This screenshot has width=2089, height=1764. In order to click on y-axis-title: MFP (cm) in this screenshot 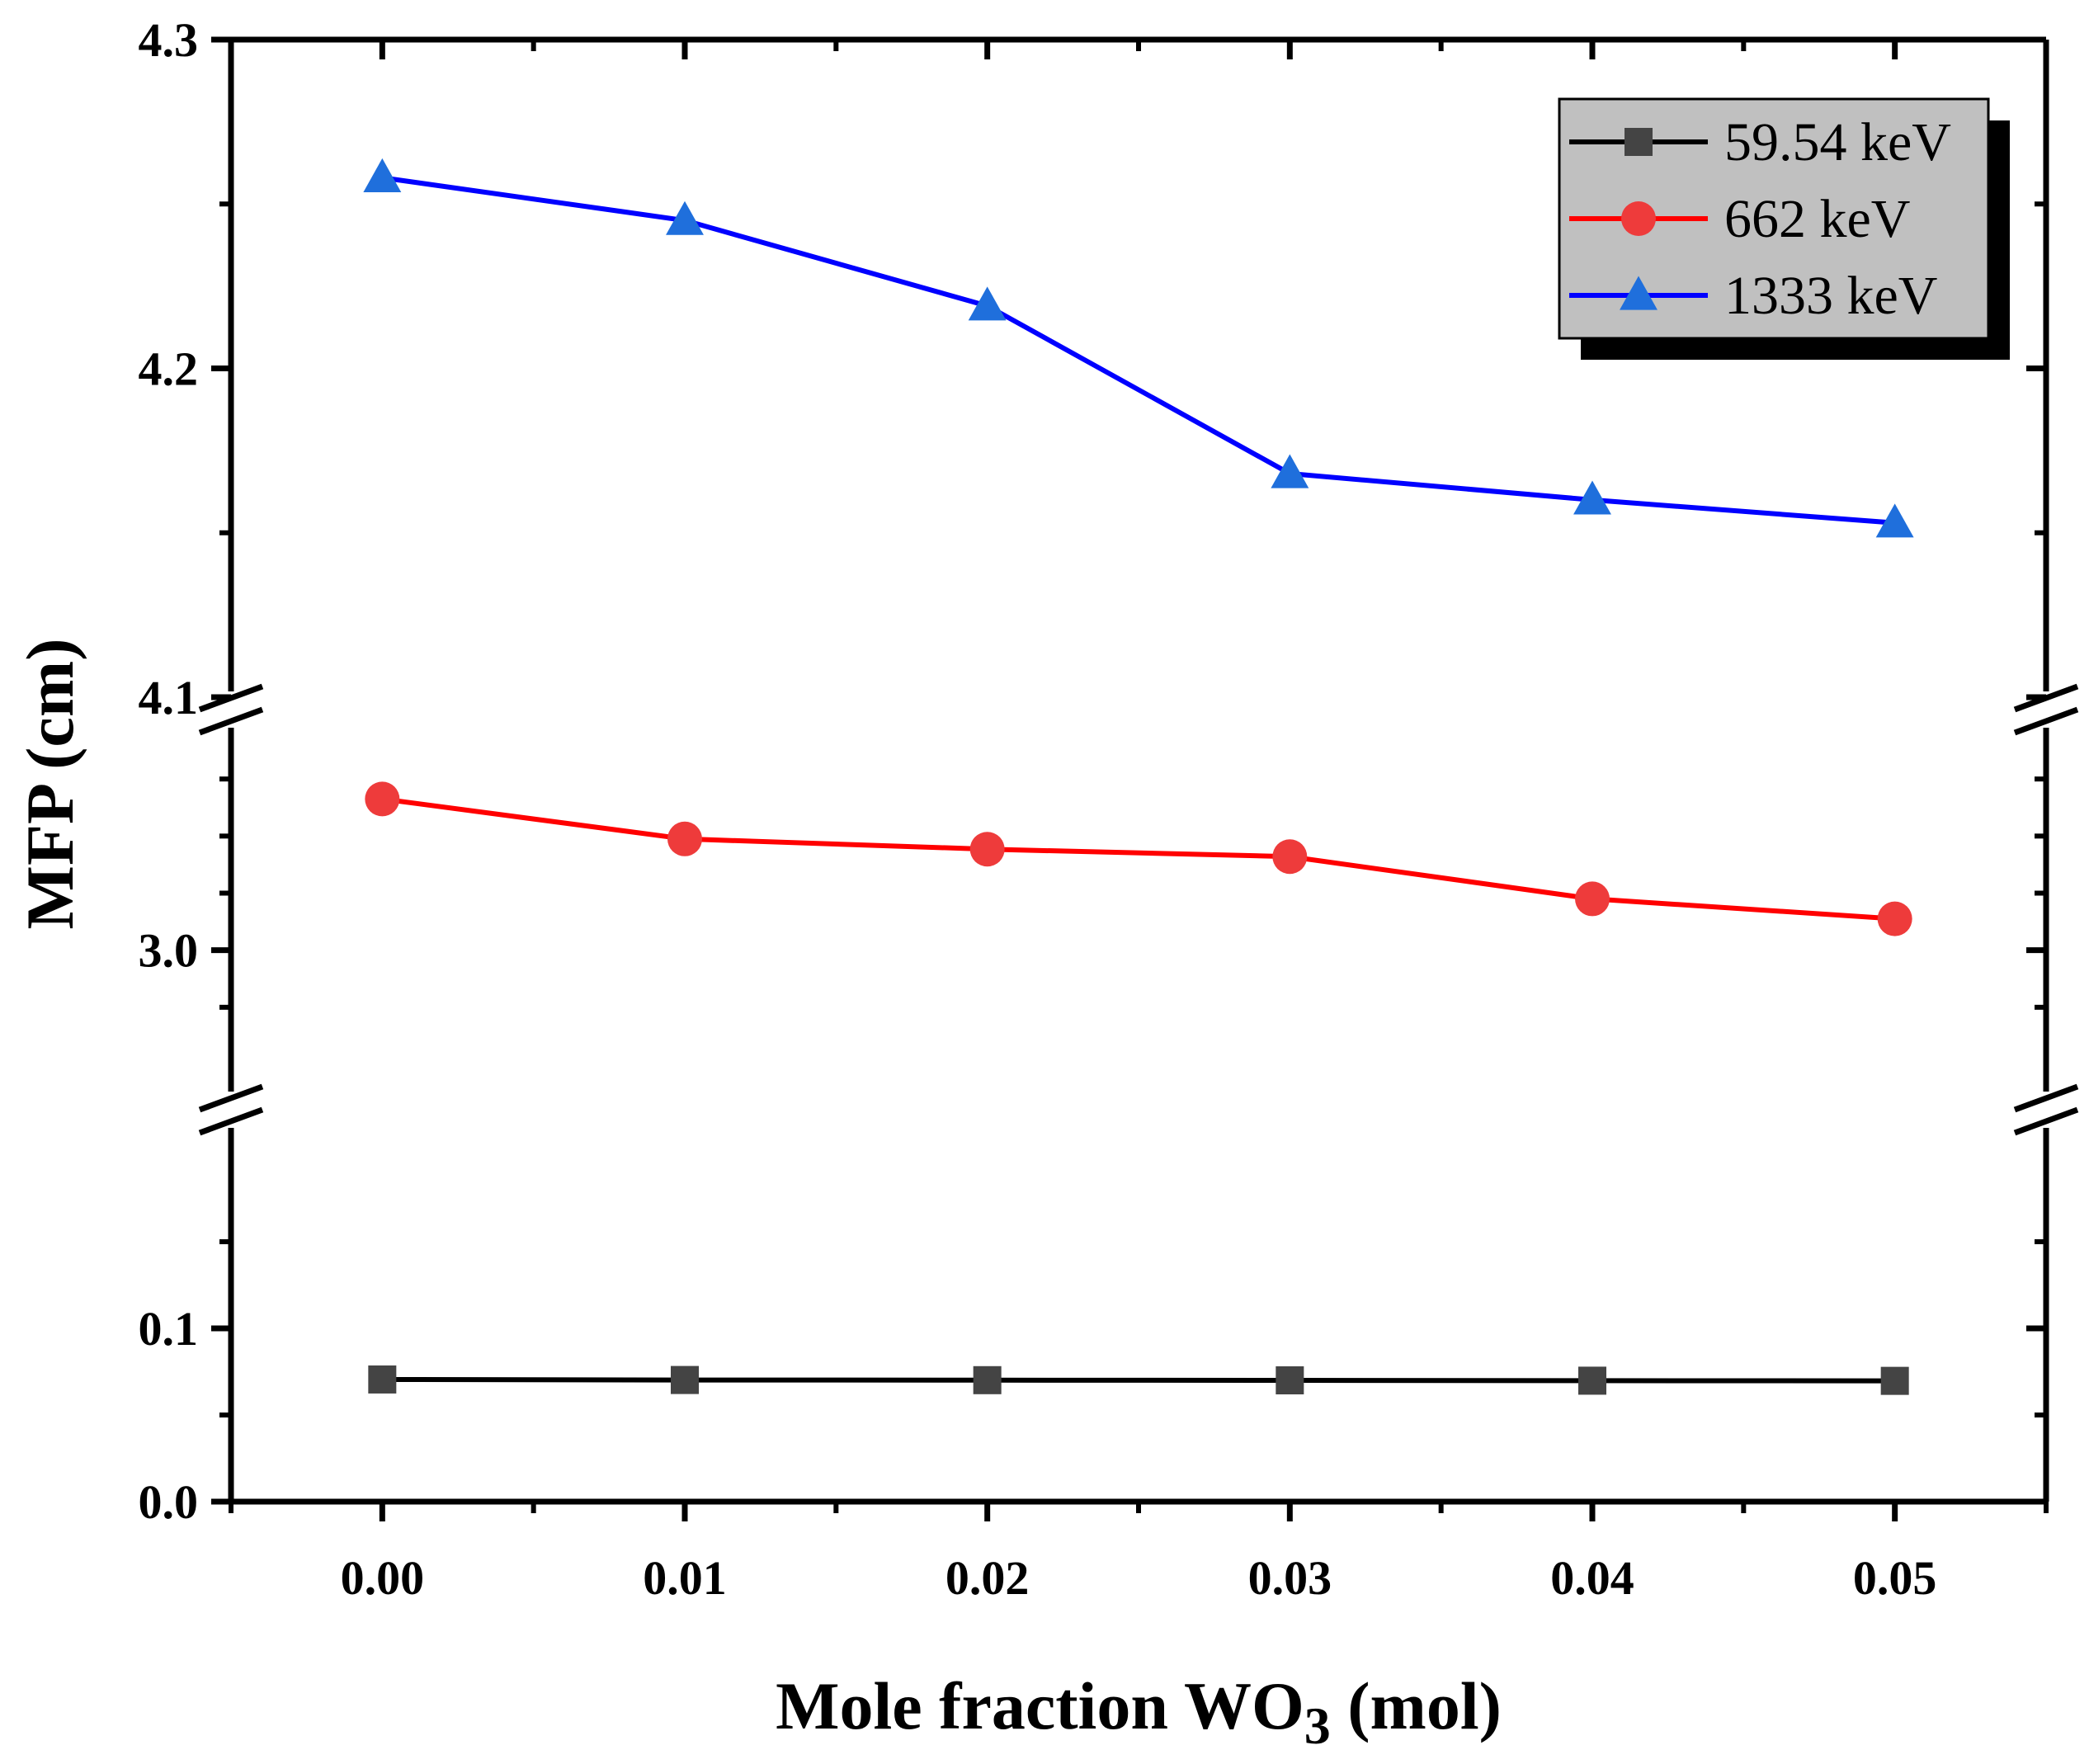, I will do `click(49, 784)`.